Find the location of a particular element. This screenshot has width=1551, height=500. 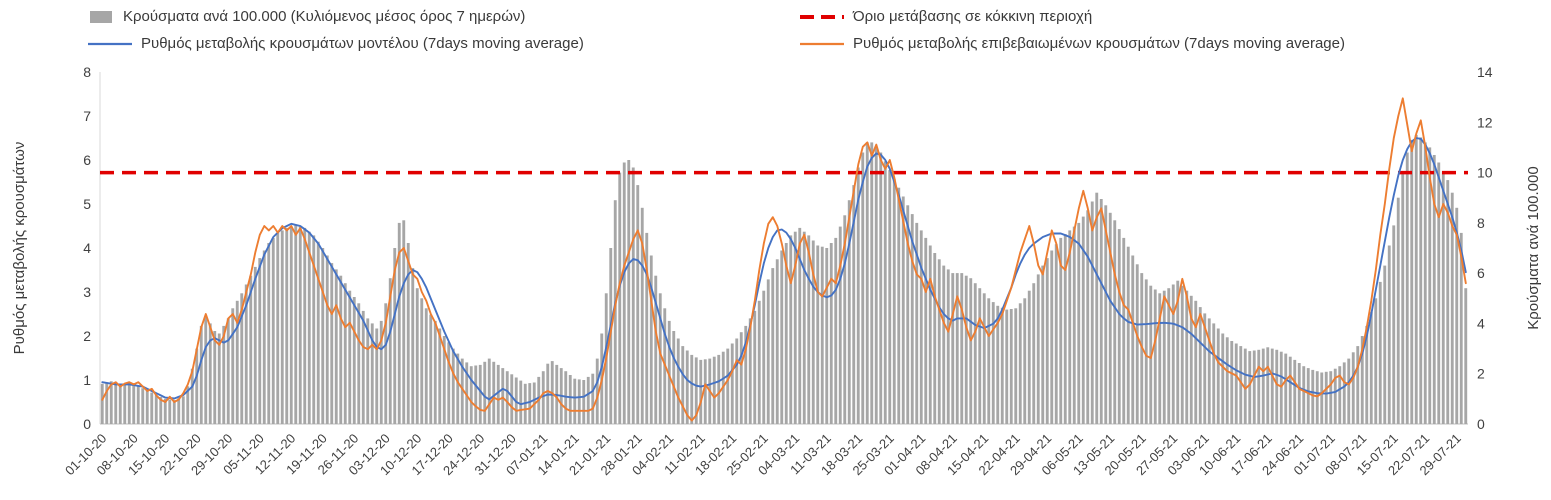

right-axis-tick-labels: 0 2 4 6 8 10 12 14 is located at coordinates (1485, 248).